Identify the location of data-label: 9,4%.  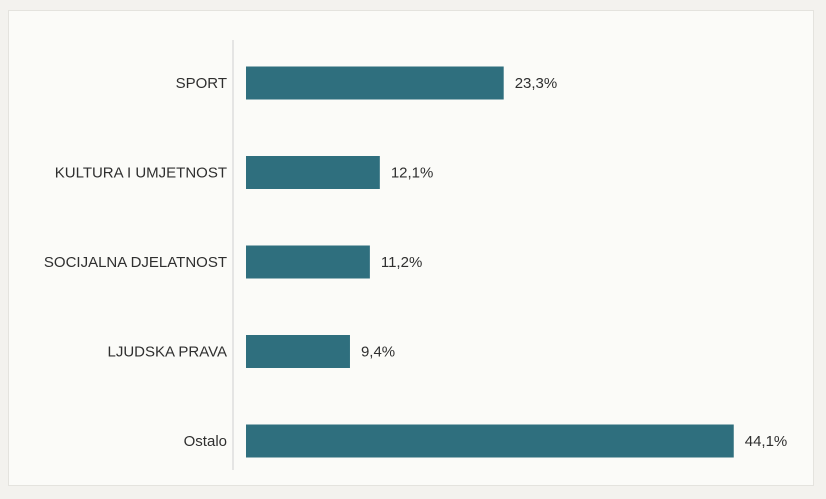
(378, 352).